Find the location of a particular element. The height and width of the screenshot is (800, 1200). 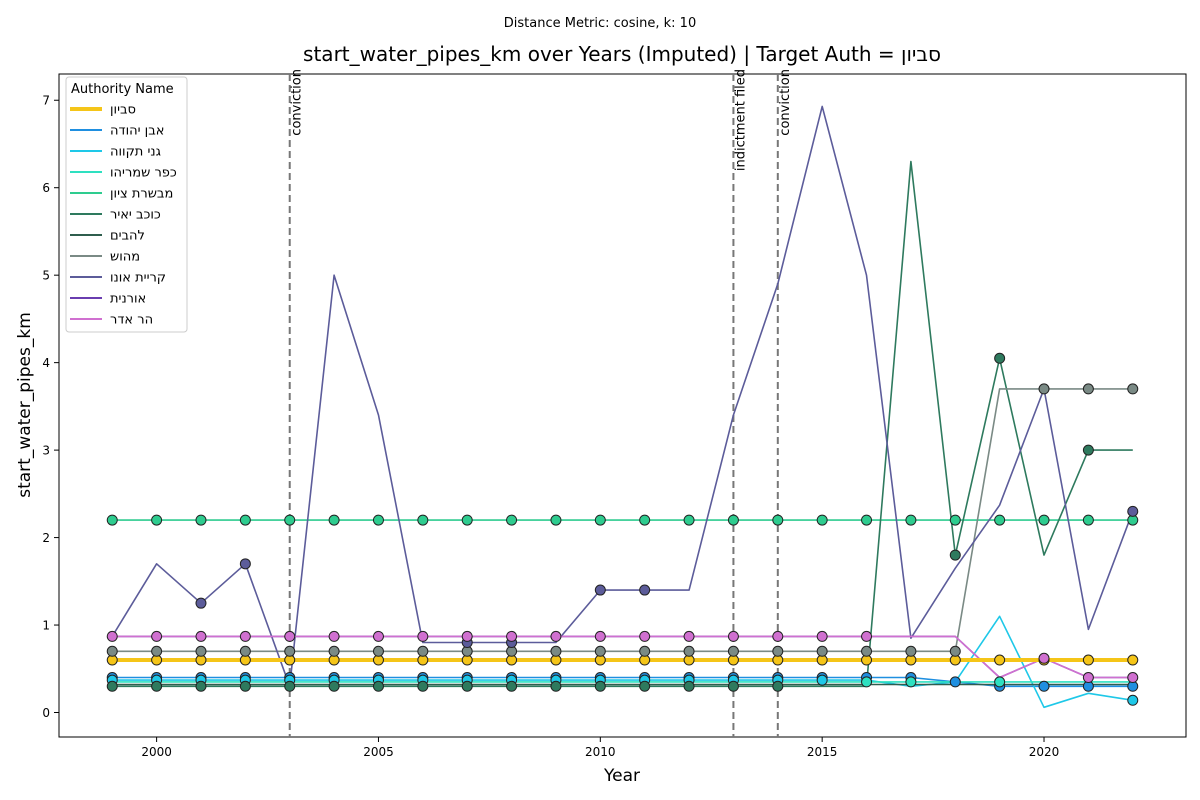

legend-box is located at coordinates (126, 204).